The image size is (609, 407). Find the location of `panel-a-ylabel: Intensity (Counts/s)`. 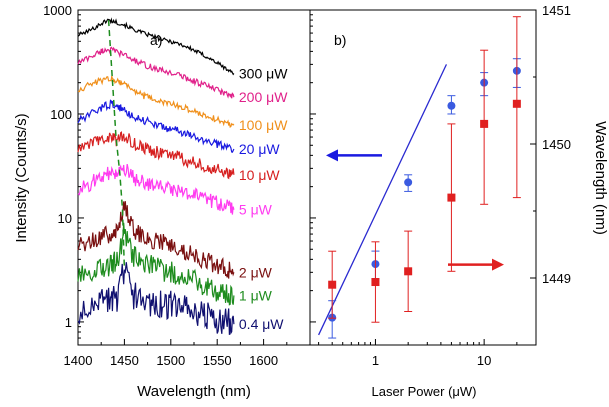

panel-a-ylabel: Intensity (Counts/s) is located at coordinates (21, 177).